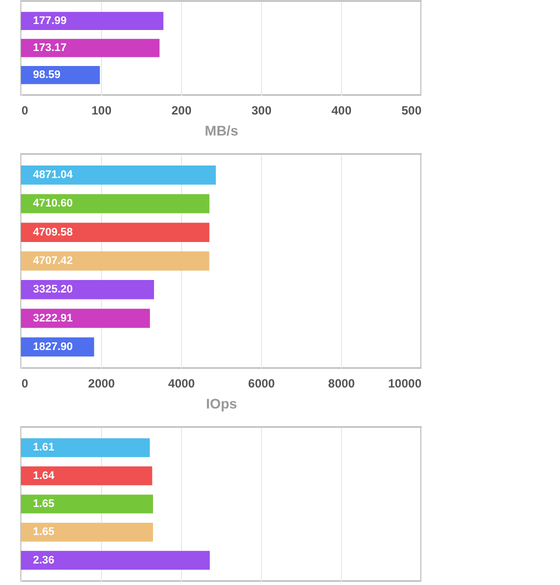  What do you see at coordinates (53, 261) in the screenshot?
I see `data-label: 4707.42` at bounding box center [53, 261].